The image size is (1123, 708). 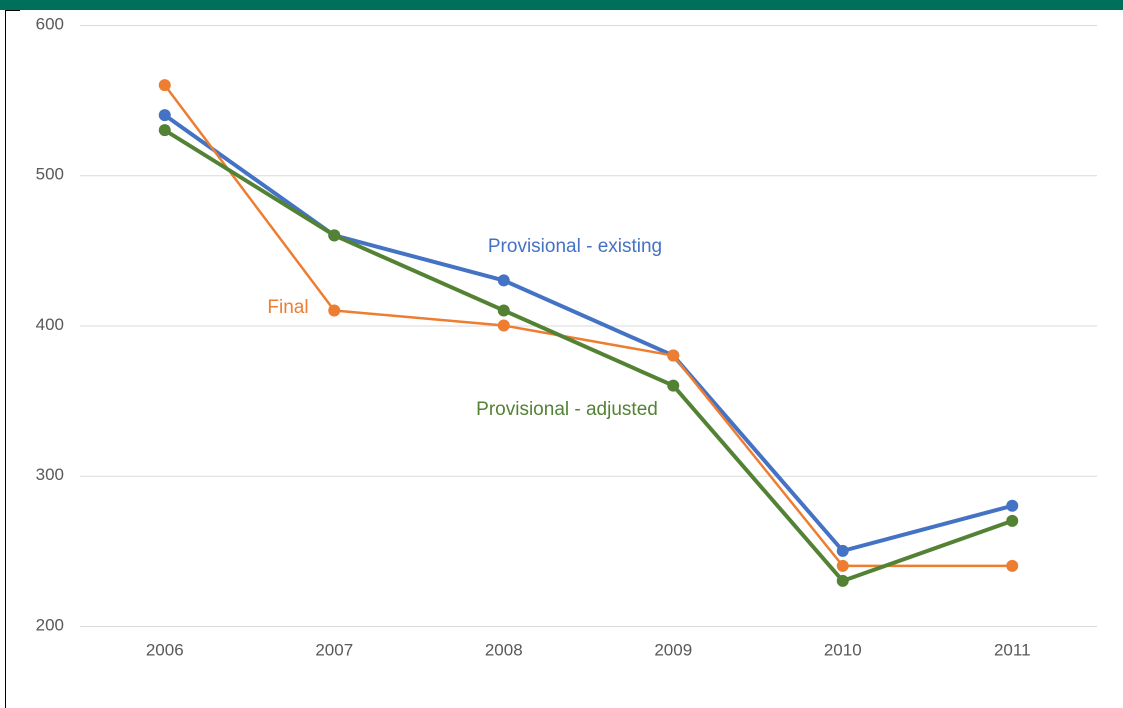 I want to click on x-tick-label: 2010, so click(x=843, y=649).